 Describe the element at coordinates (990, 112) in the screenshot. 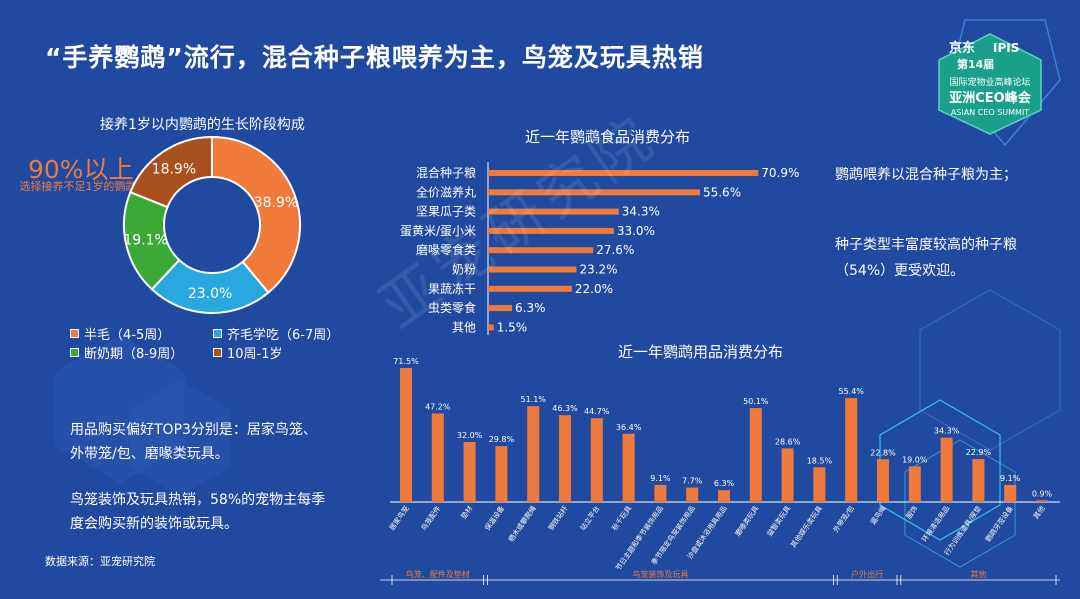

I see `logo-line3: ASIAN CEO SUMMIT` at that location.